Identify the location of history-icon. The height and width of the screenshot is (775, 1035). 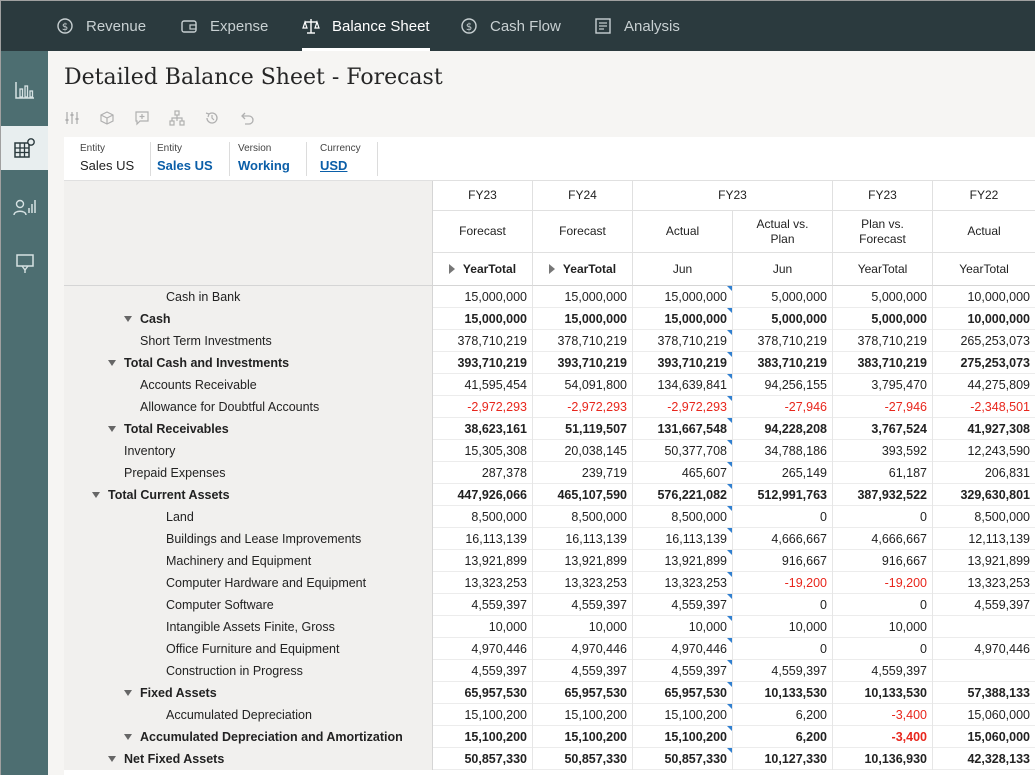
(212, 118).